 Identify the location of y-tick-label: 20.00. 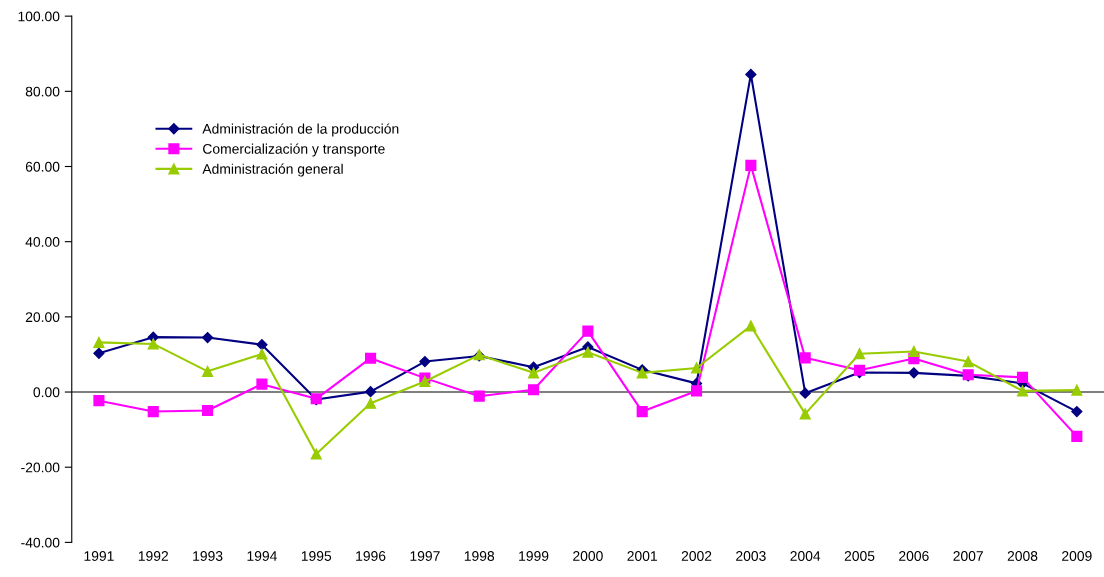
(42, 317).